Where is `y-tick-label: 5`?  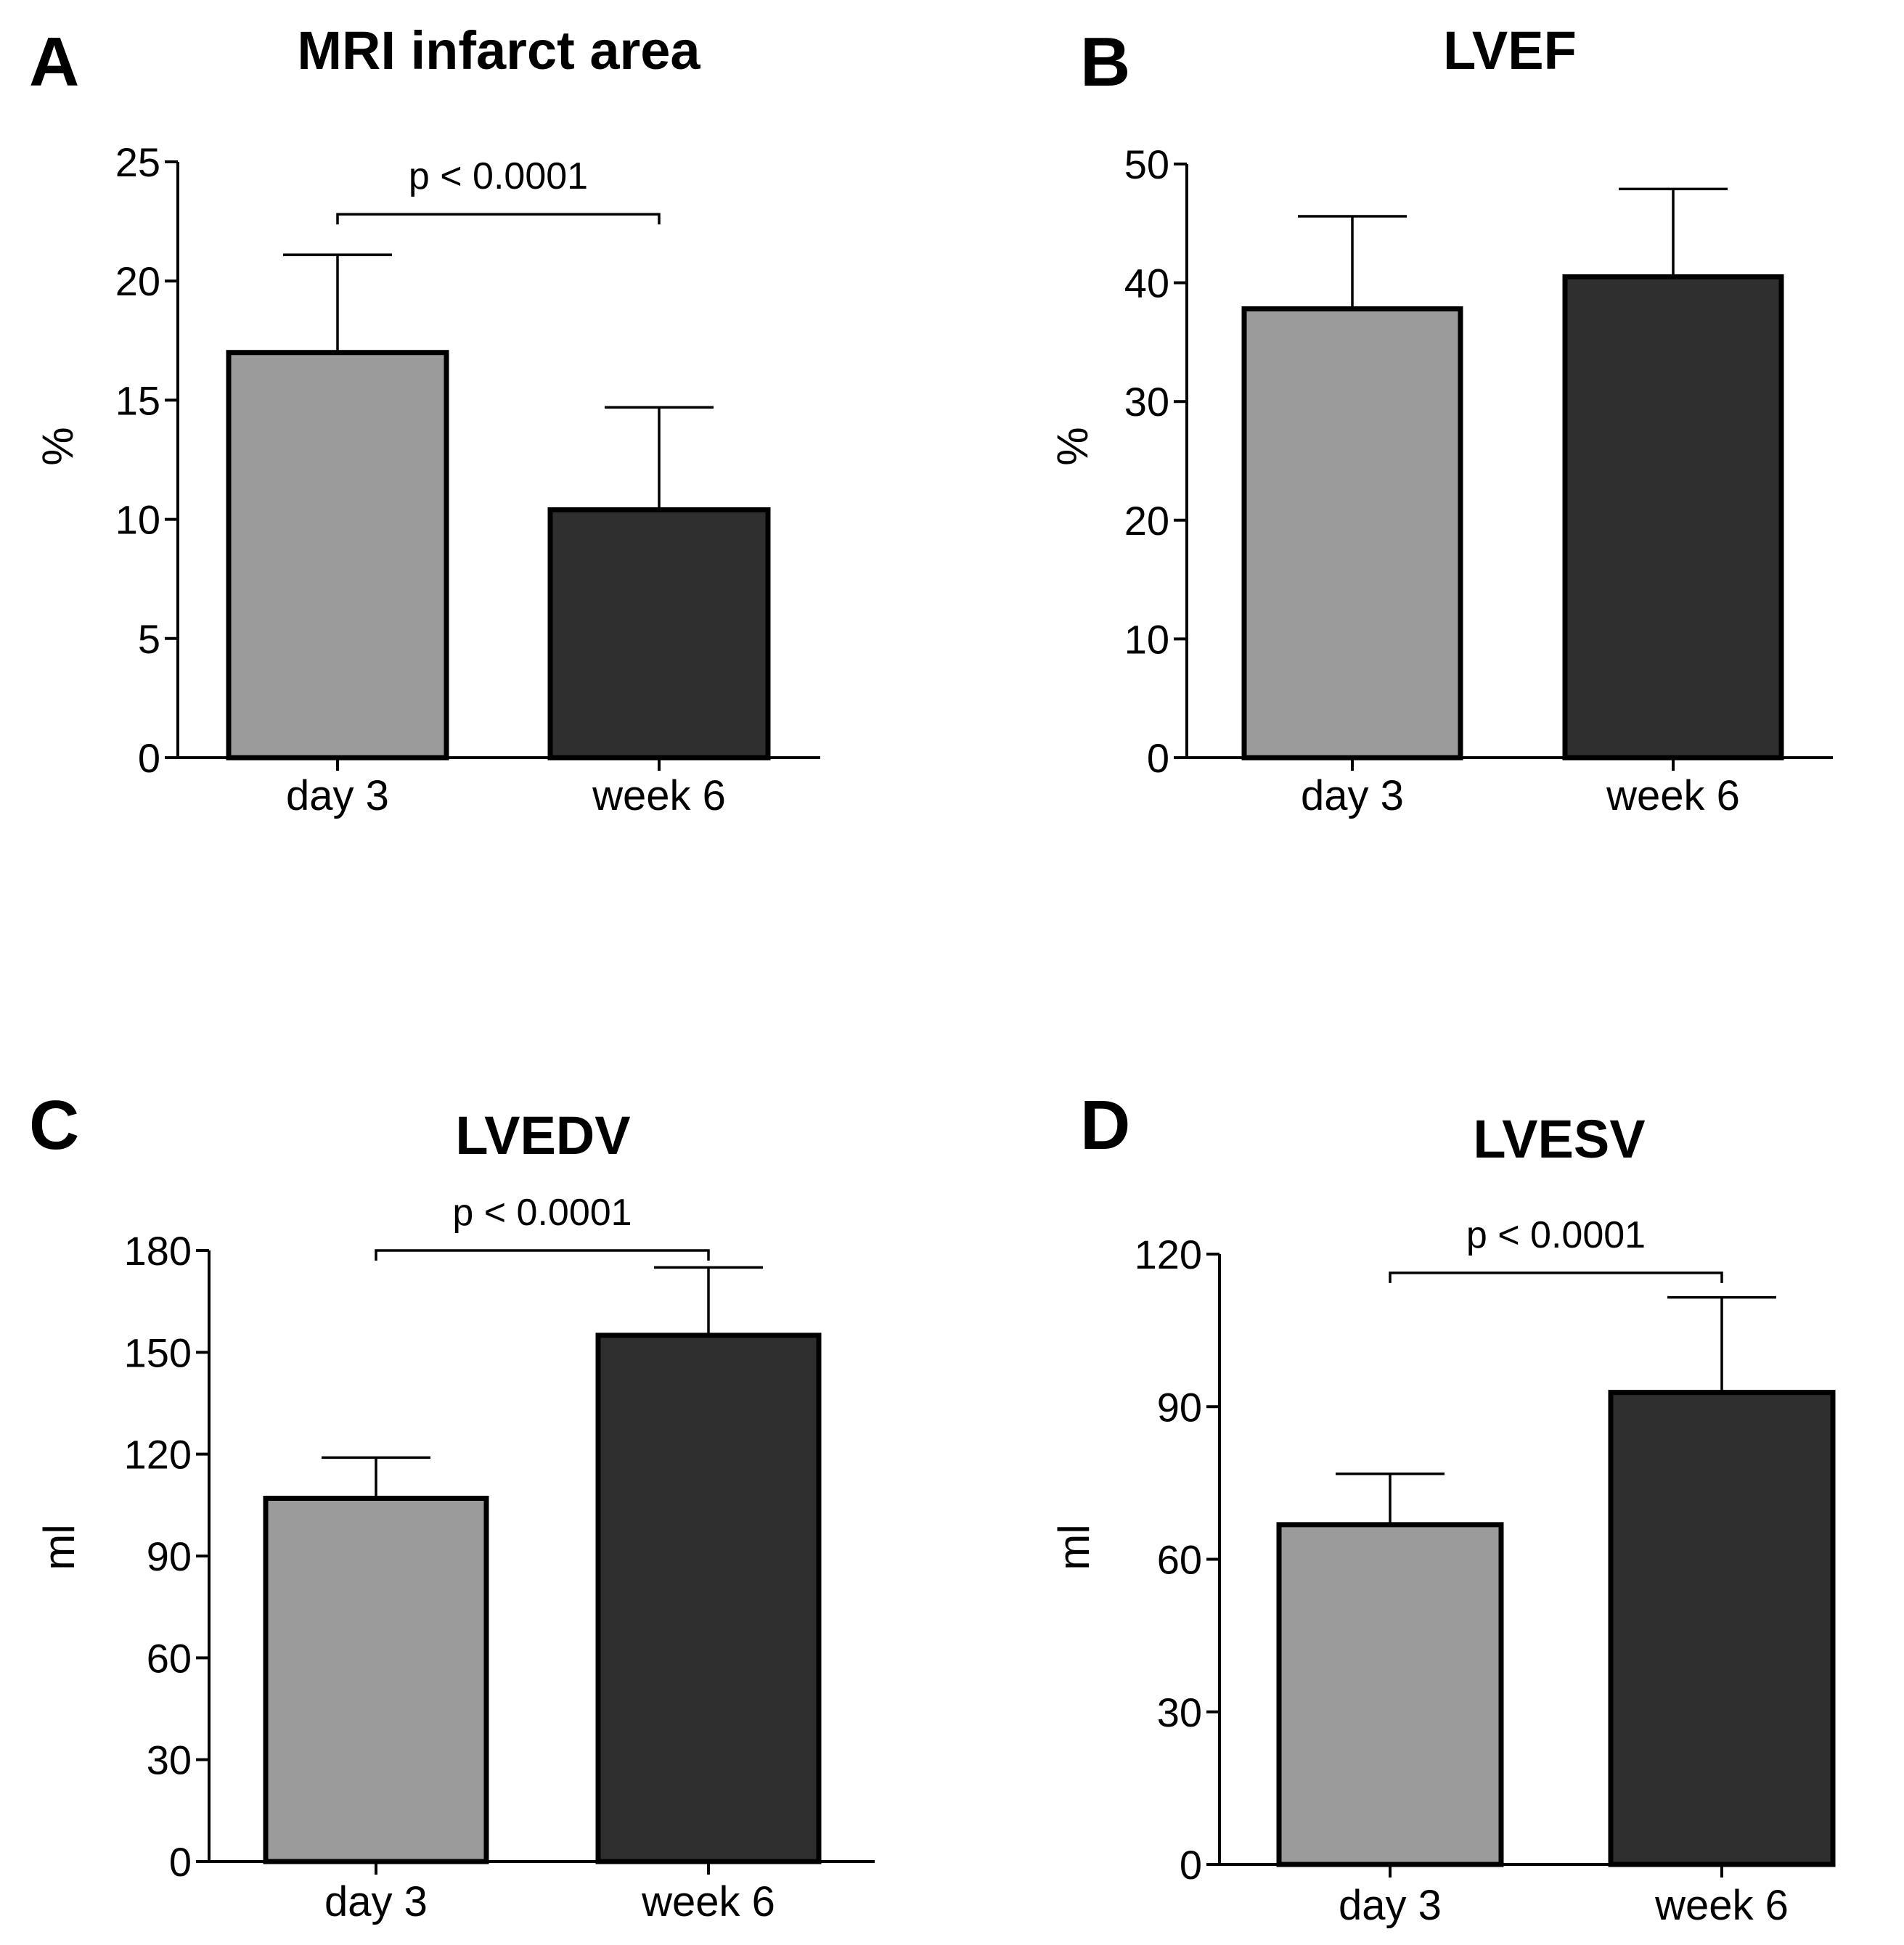 y-tick-label: 5 is located at coordinates (149, 639).